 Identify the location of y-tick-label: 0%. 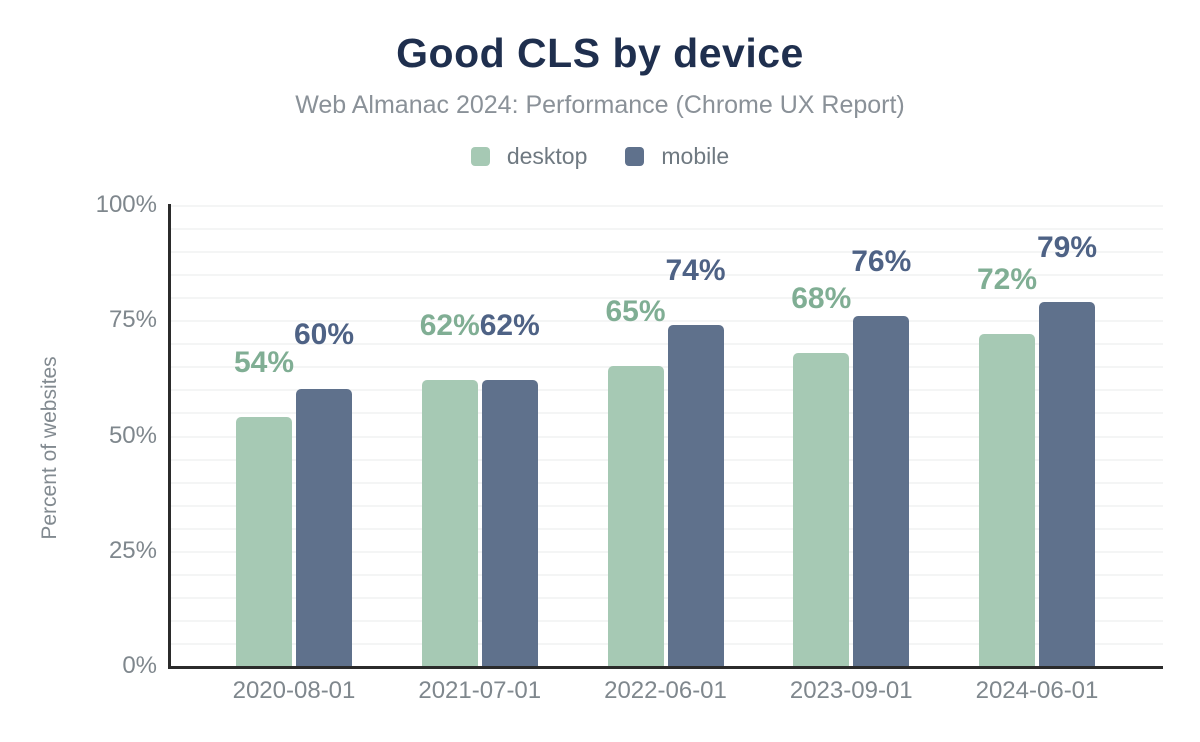
(139, 665).